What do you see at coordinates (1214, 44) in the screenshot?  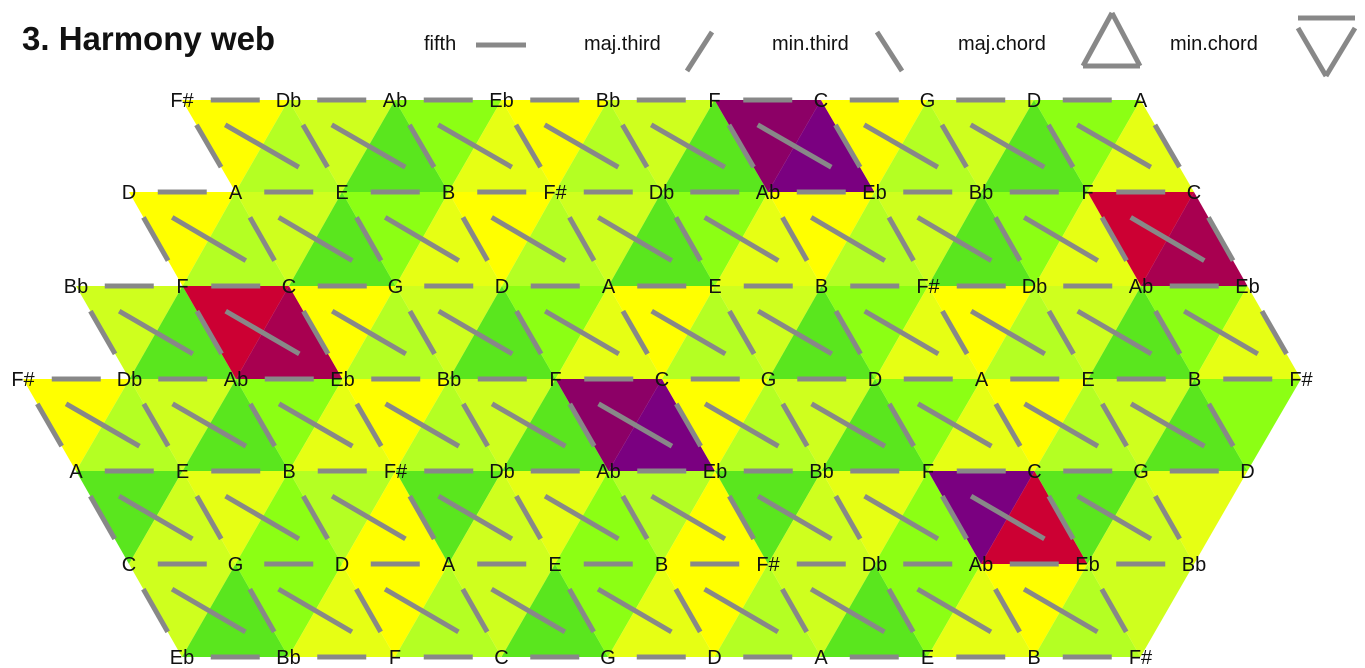 I see `legend-min-chord-label: min.chord` at bounding box center [1214, 44].